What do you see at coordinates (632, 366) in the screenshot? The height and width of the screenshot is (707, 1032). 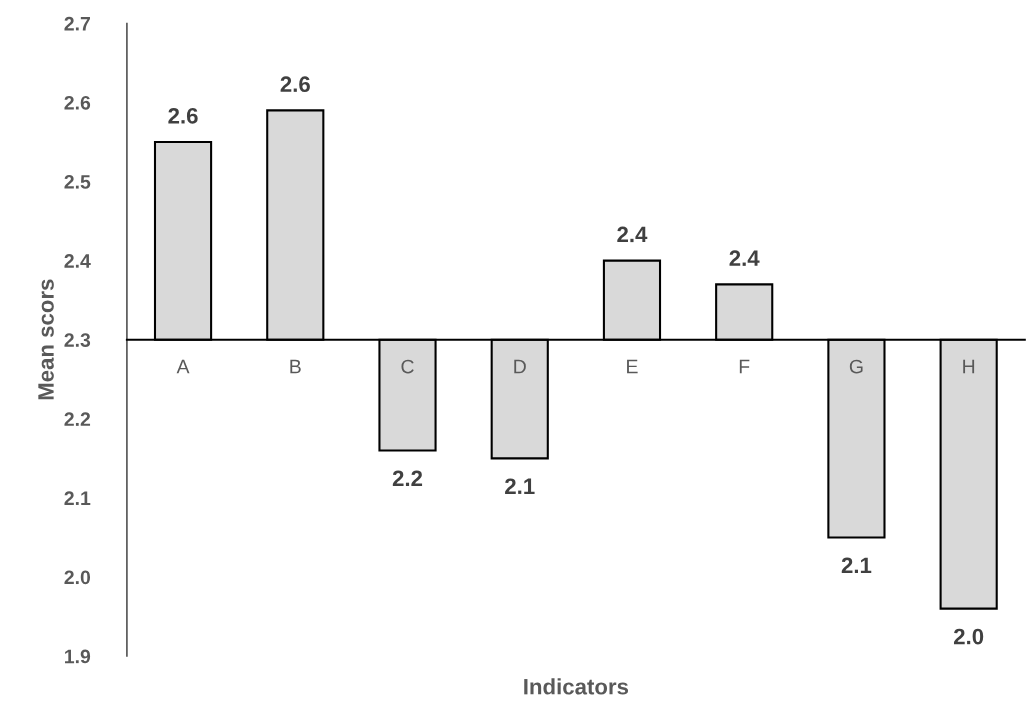 I see `x-tick-label: E` at bounding box center [632, 366].